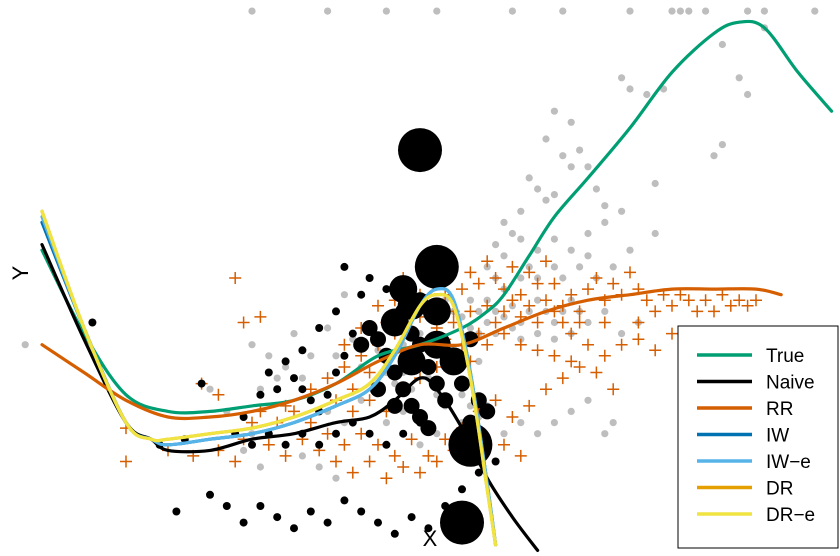 Image resolution: width=840 pixels, height=556 pixels. Describe the element at coordinates (430, 538) in the screenshot. I see `x-axis-label: X` at that location.